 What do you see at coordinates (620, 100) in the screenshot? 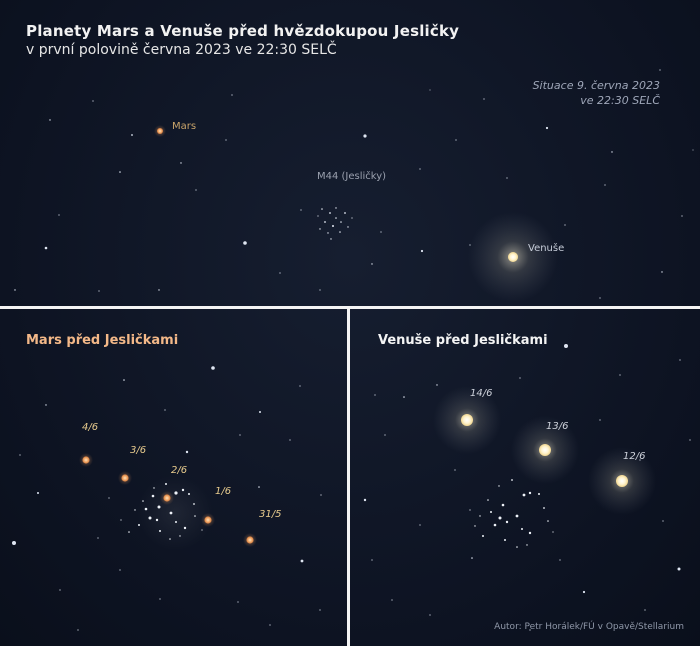
I see `situation-time: ve 22:30 SELČ` at bounding box center [620, 100].